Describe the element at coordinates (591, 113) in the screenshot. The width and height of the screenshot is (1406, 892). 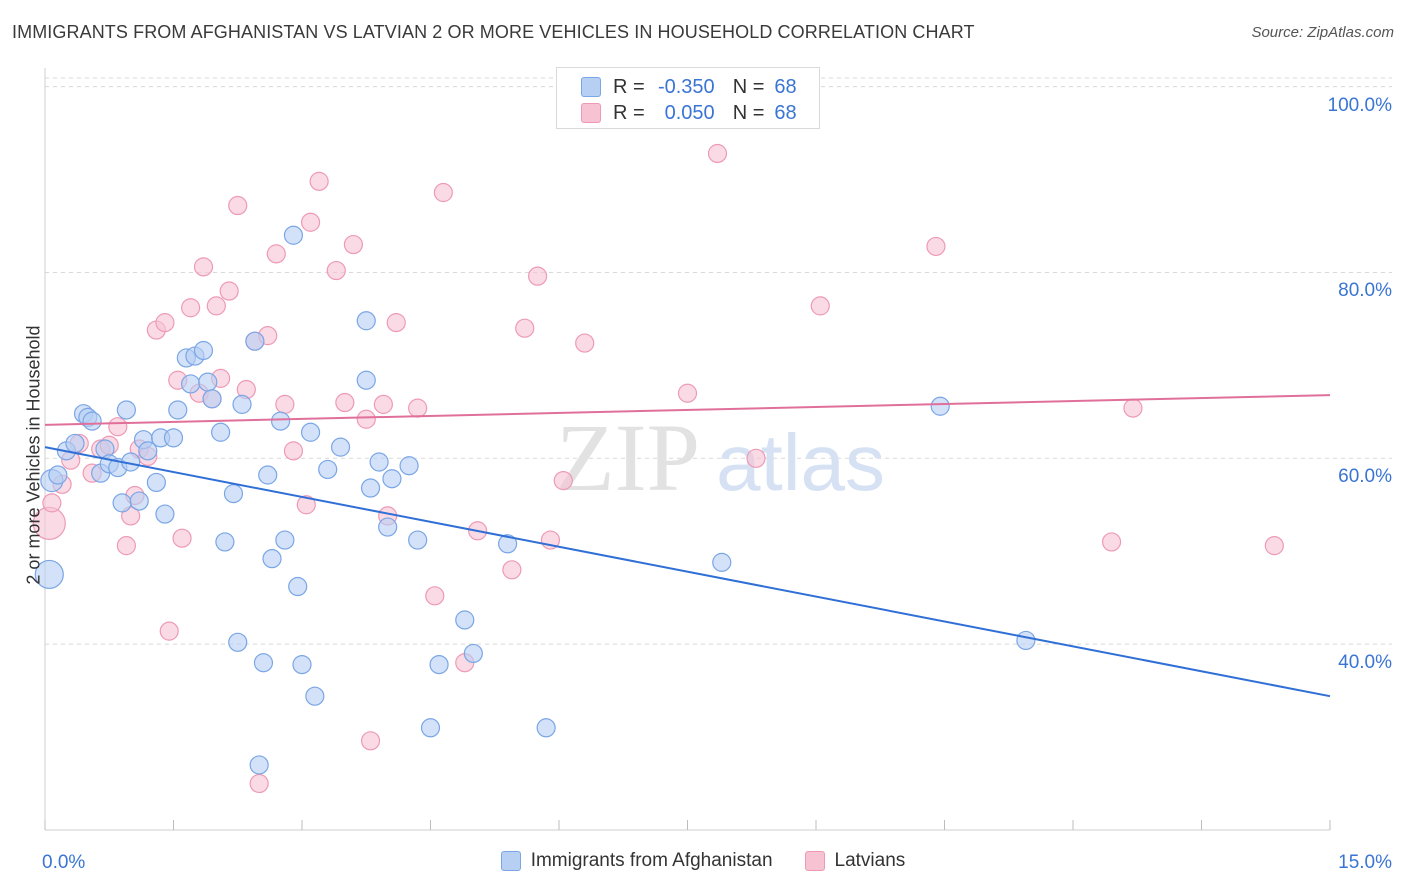
I see `swatch-latvians` at that location.